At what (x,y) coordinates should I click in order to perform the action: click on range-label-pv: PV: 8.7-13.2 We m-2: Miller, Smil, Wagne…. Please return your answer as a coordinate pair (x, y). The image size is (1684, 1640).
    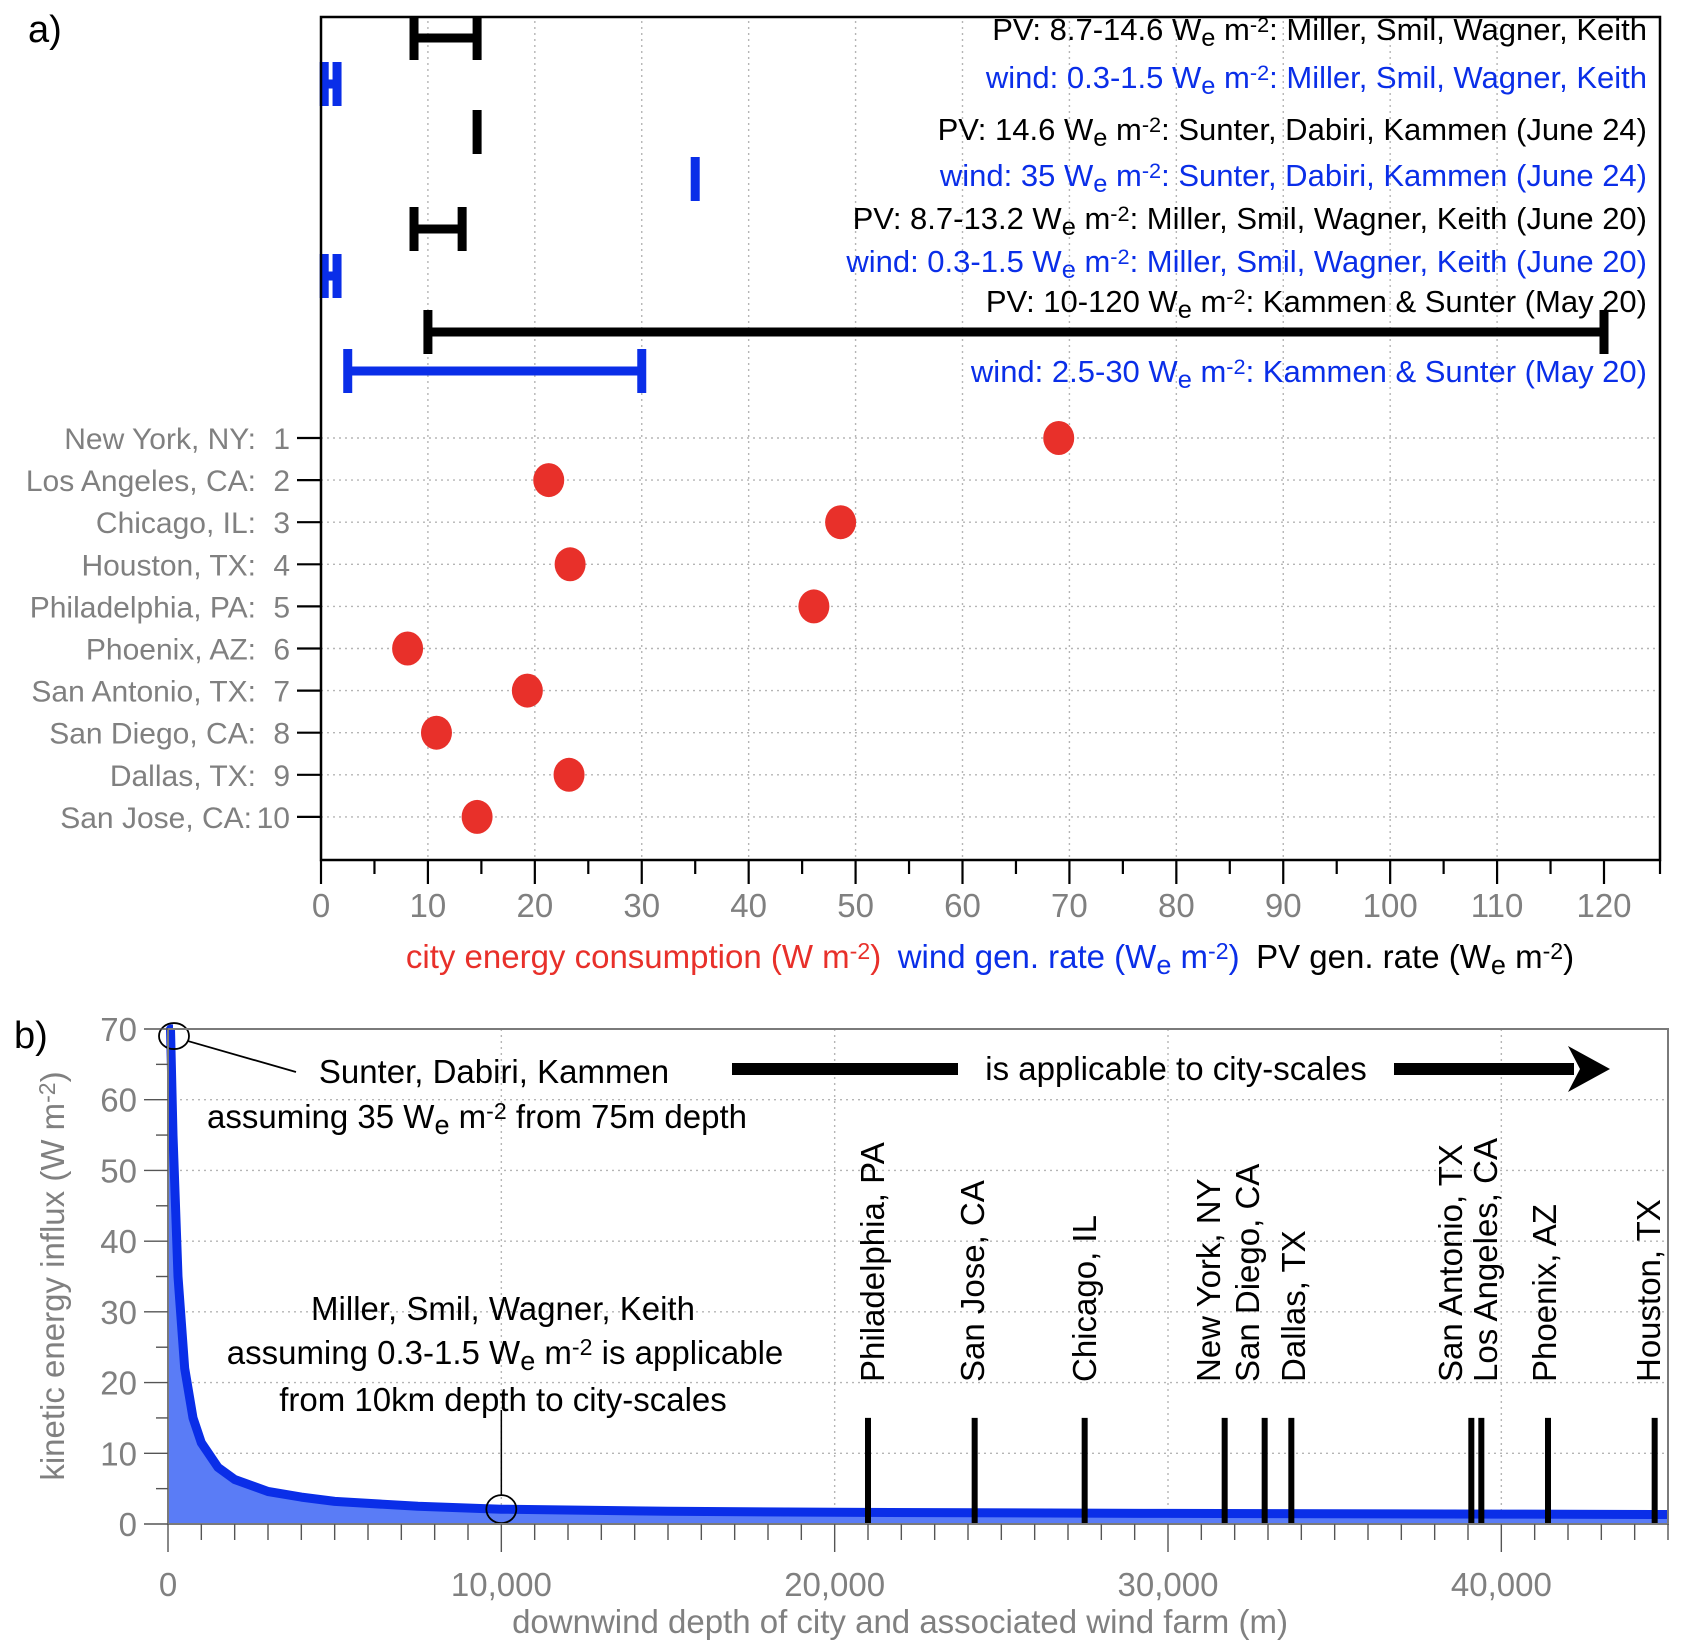
    Looking at the image, I should click on (1250, 221).